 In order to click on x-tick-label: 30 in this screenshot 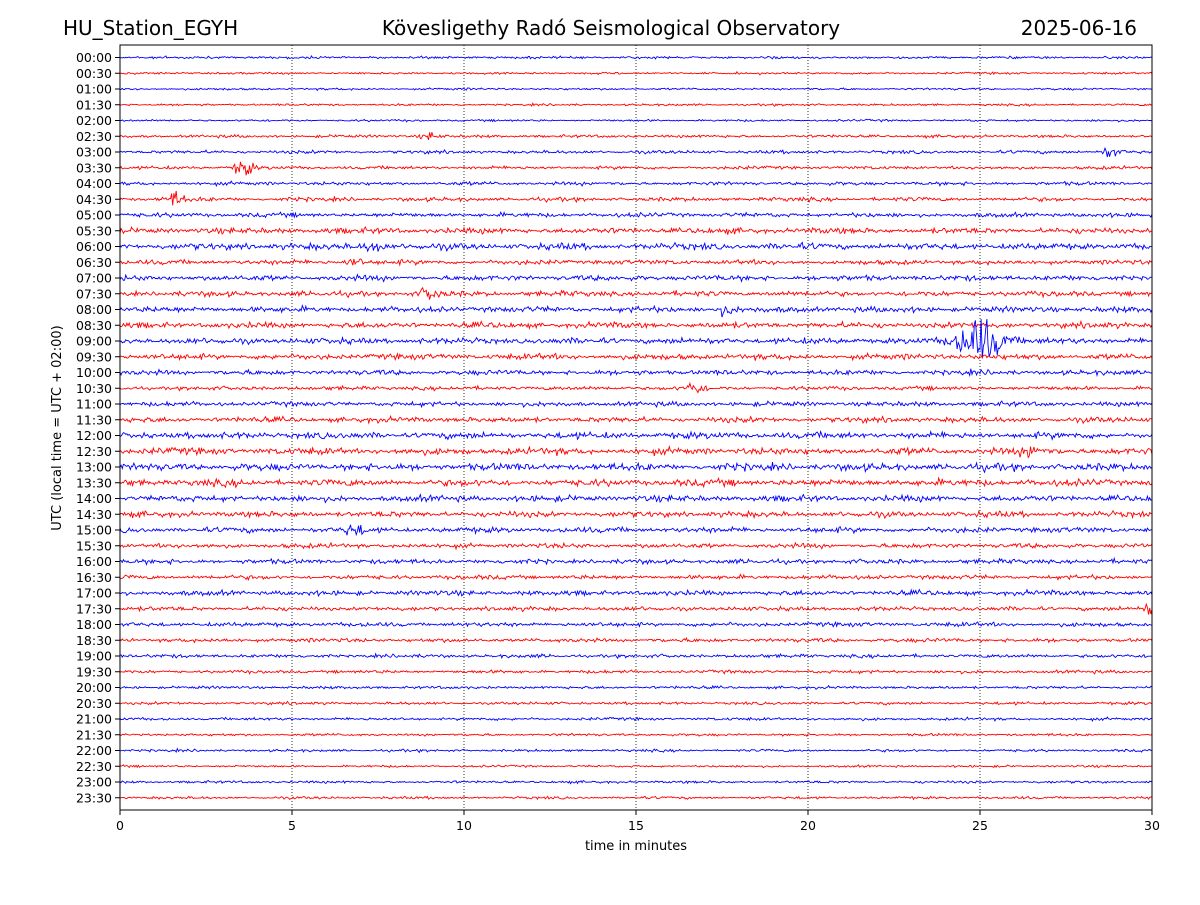, I will do `click(1152, 825)`.